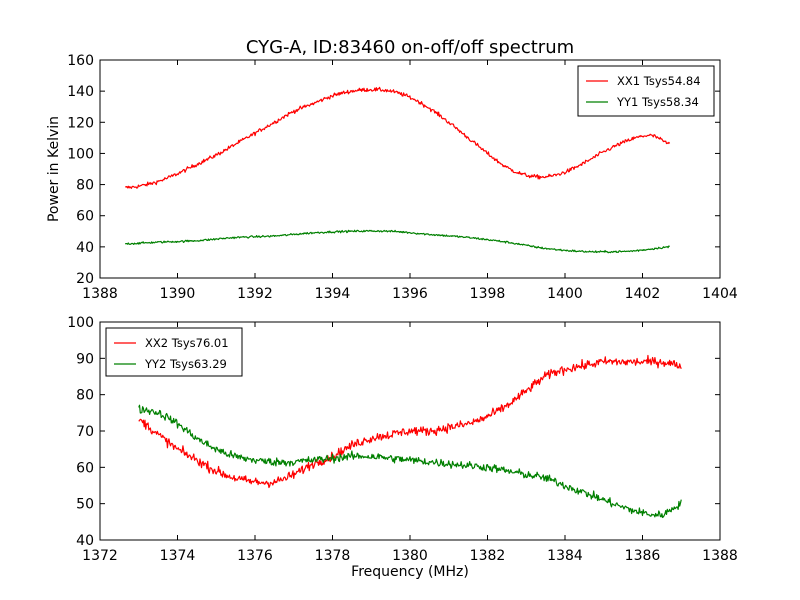 This screenshot has width=800, height=600. I want to click on x-tick-label: 1372, so click(100, 556).